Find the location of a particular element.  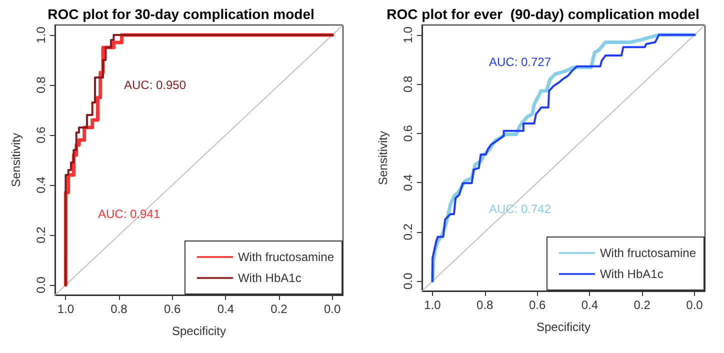

chart-title: ROC plot for 30-day complication model is located at coordinates (181, 14).